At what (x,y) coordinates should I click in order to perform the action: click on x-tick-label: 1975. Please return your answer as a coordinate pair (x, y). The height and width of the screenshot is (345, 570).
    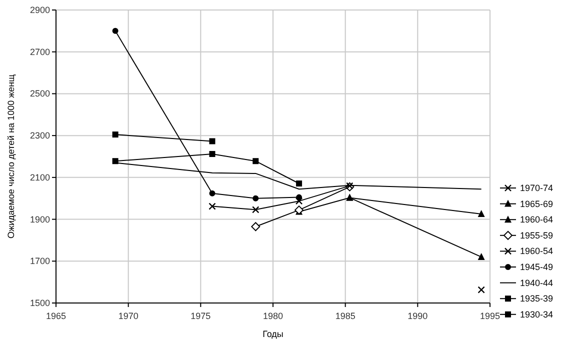
    Looking at the image, I should click on (200, 316).